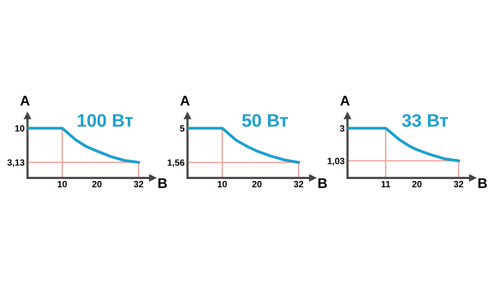 The height and width of the screenshot is (300, 500). I want to click on chart-title: 50 Вт, so click(265, 120).